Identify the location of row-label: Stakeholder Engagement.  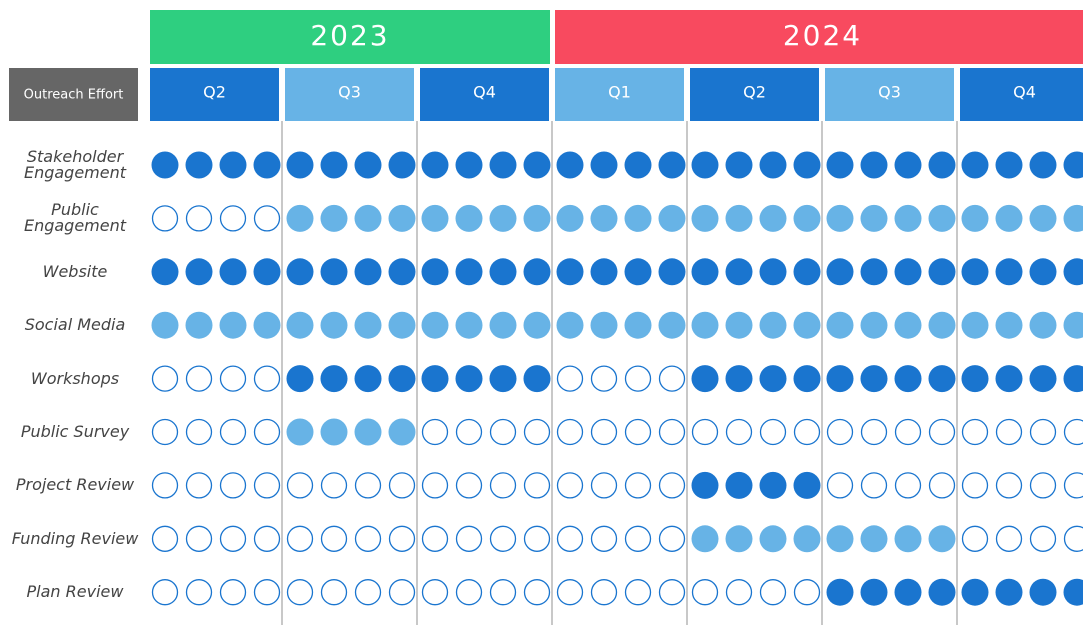
(75, 164).